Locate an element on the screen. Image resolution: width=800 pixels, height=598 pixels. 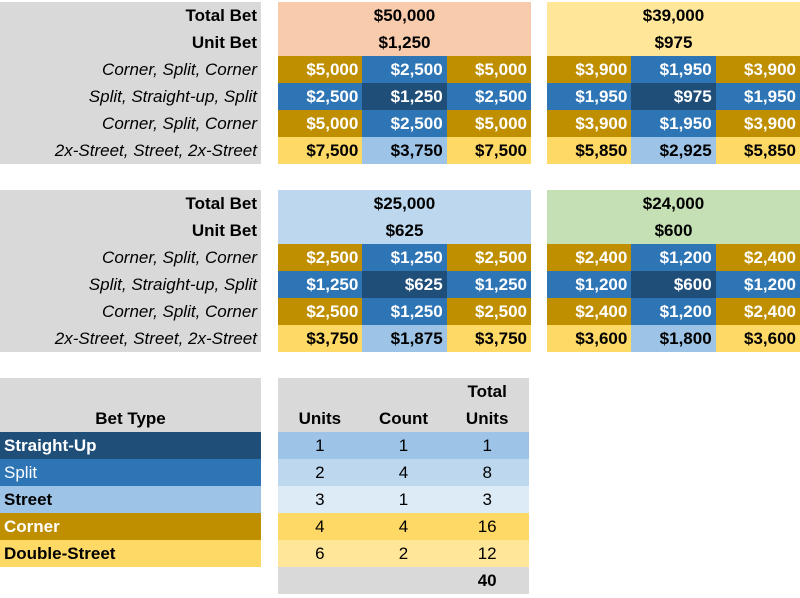
grid-row: $1,950 $975 $1,950 is located at coordinates (673, 96).